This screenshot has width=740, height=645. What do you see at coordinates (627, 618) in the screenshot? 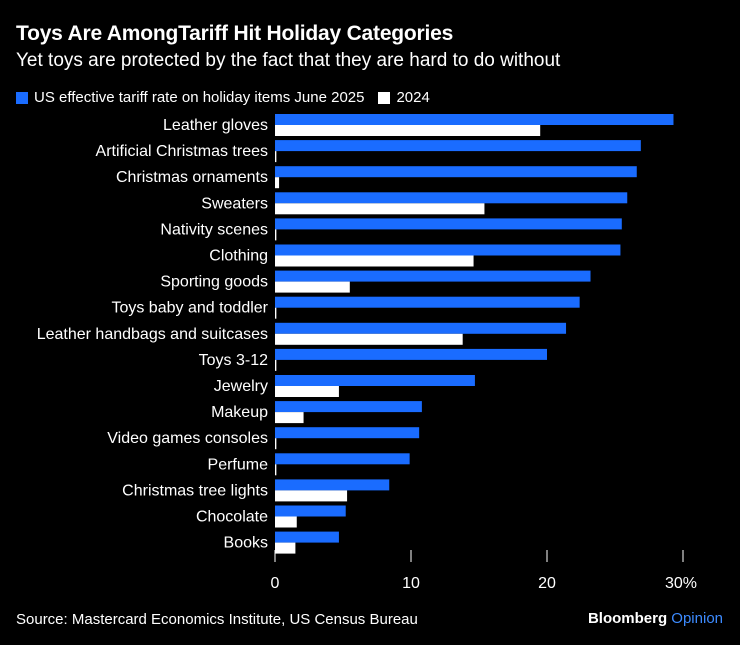
I see `brand-name: Bloomberg` at bounding box center [627, 618].